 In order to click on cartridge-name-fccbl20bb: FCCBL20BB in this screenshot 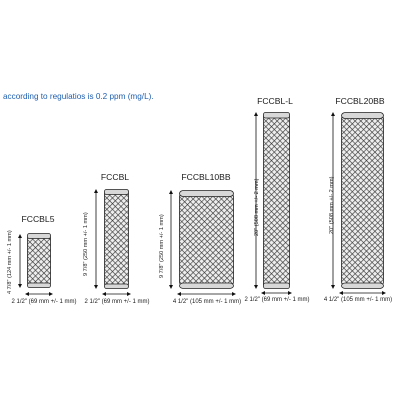, I will do `click(360, 101)`.